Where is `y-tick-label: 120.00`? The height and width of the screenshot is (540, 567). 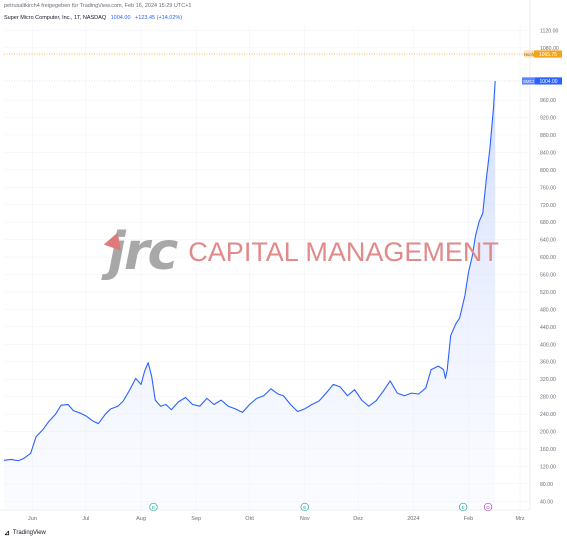 y-tick-label: 120.00 is located at coordinates (548, 467).